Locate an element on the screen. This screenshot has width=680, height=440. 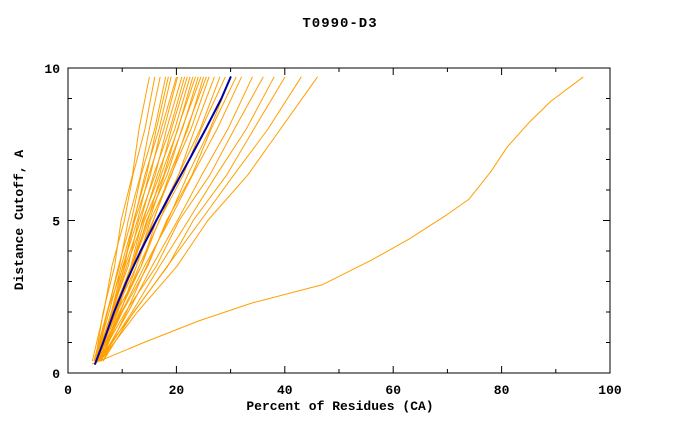
x-tick-label: 20 is located at coordinates (177, 390).